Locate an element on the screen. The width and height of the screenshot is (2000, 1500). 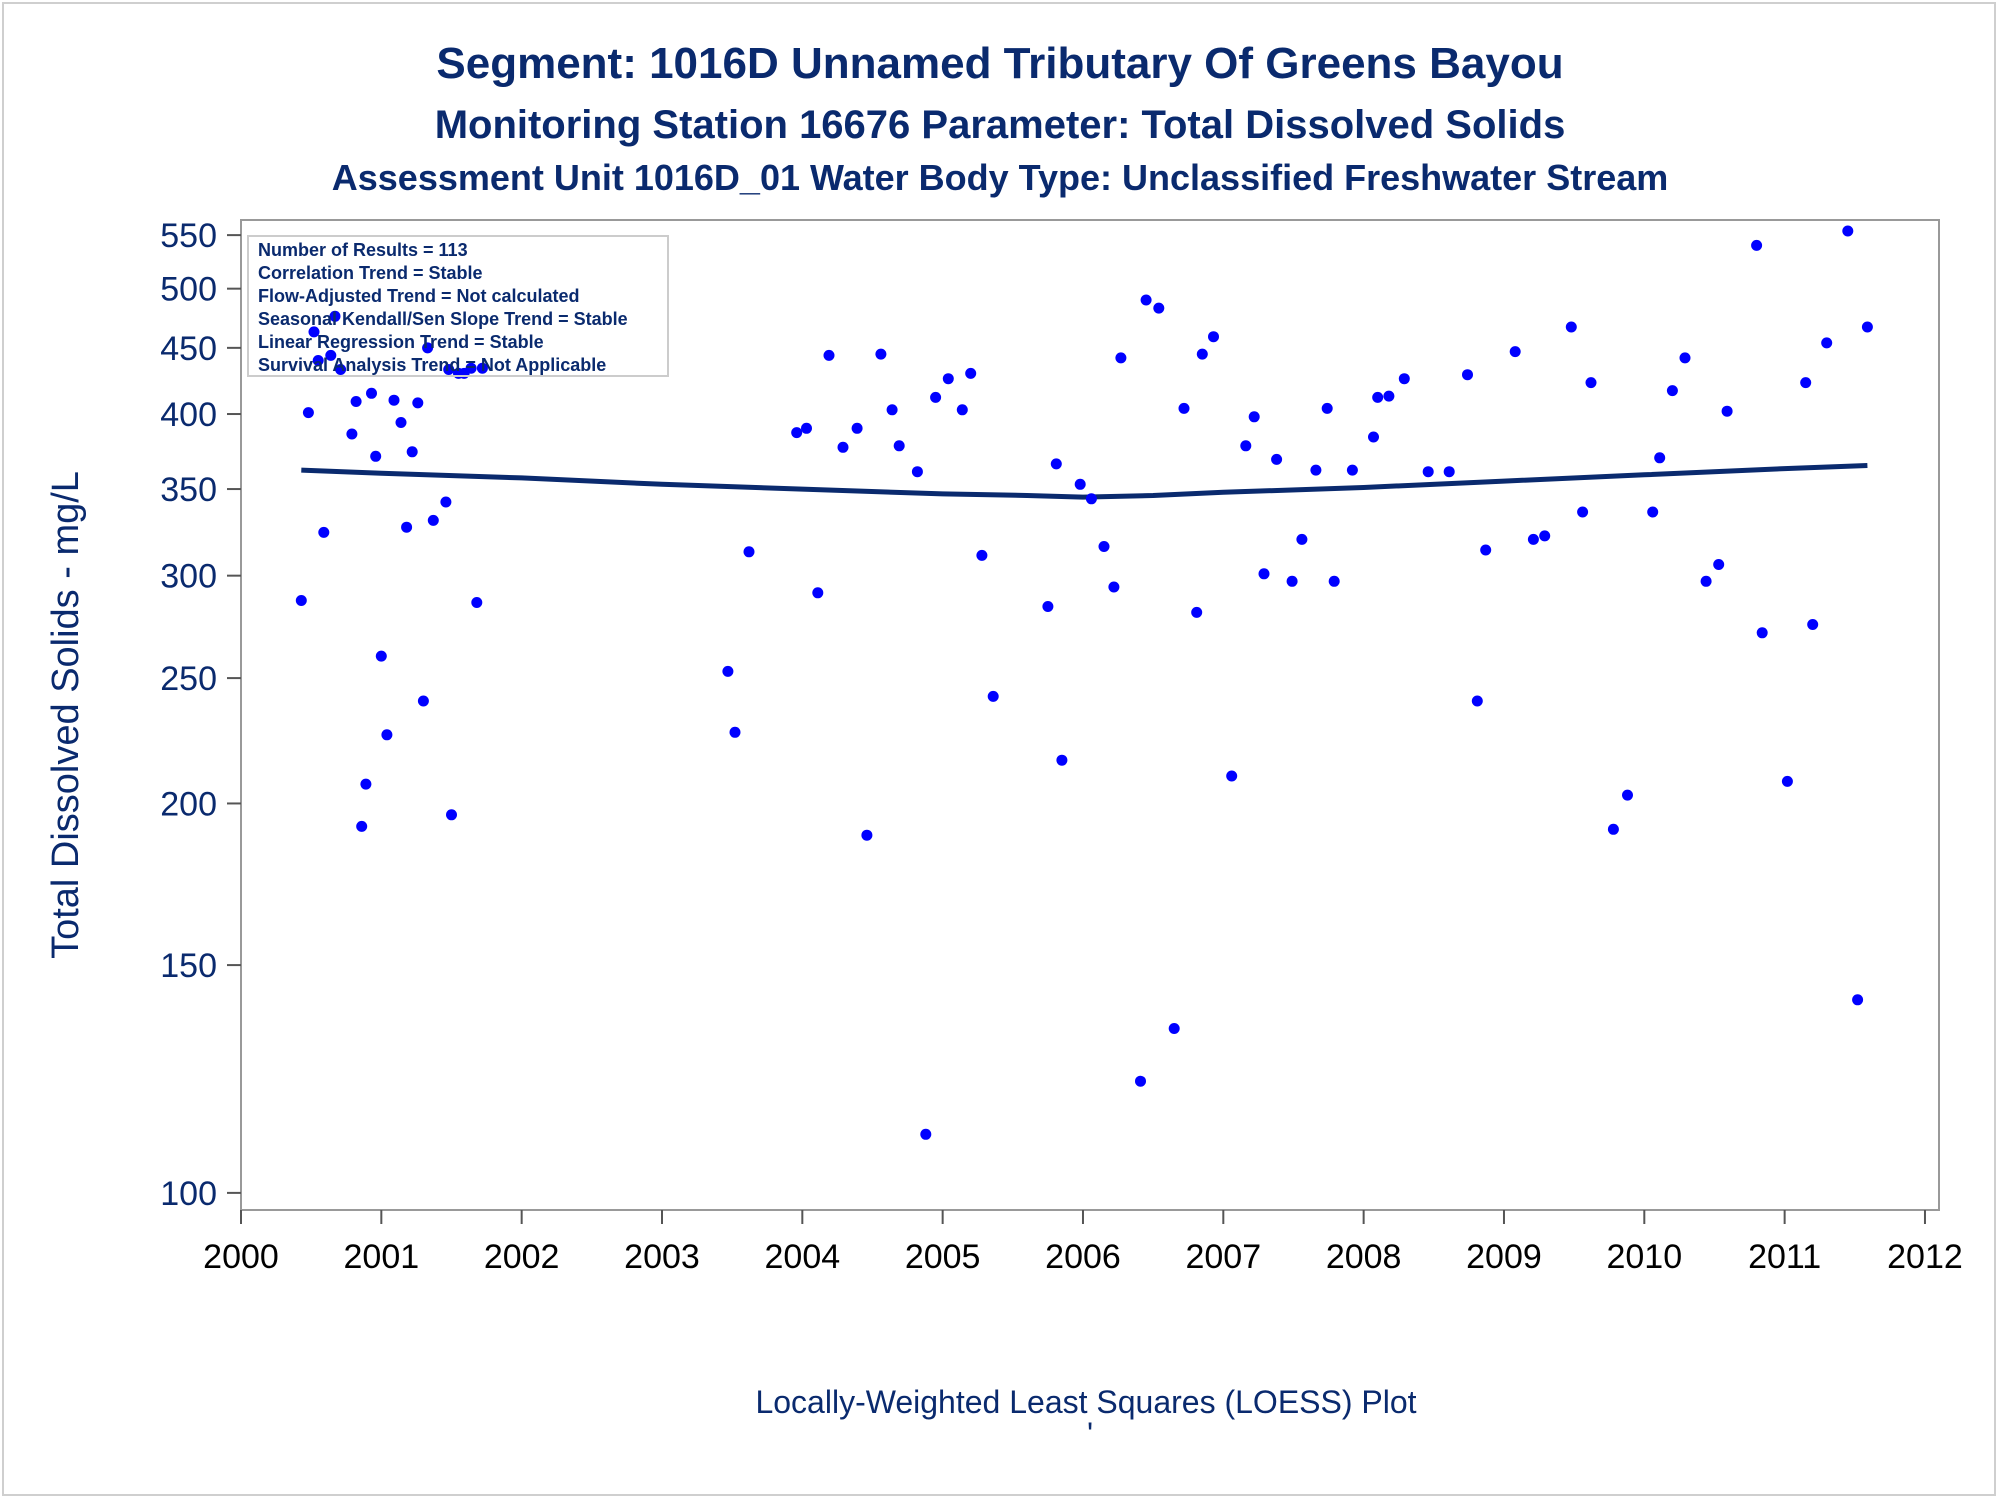
x-tick-label: 2009 is located at coordinates (1504, 1257).